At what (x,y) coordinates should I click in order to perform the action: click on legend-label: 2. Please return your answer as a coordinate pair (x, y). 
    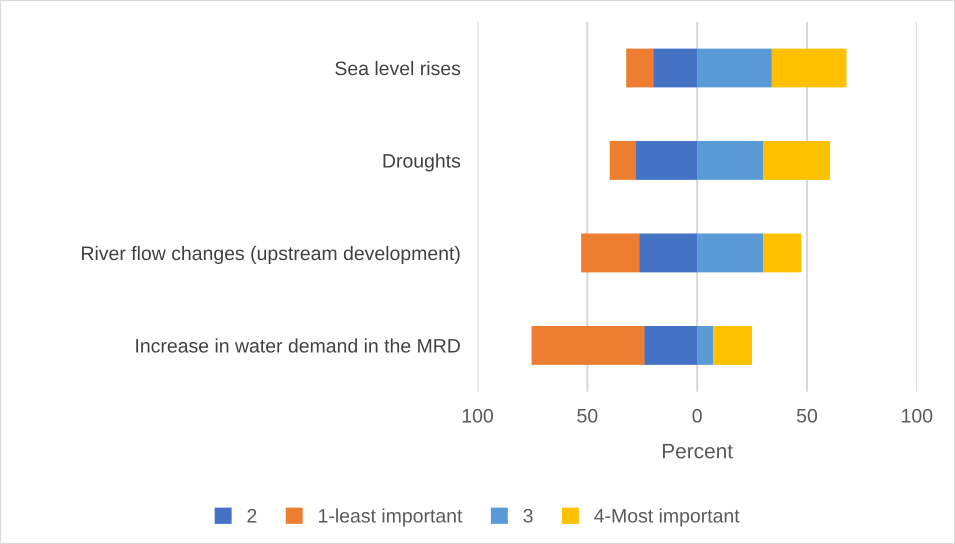
    Looking at the image, I should click on (251, 515).